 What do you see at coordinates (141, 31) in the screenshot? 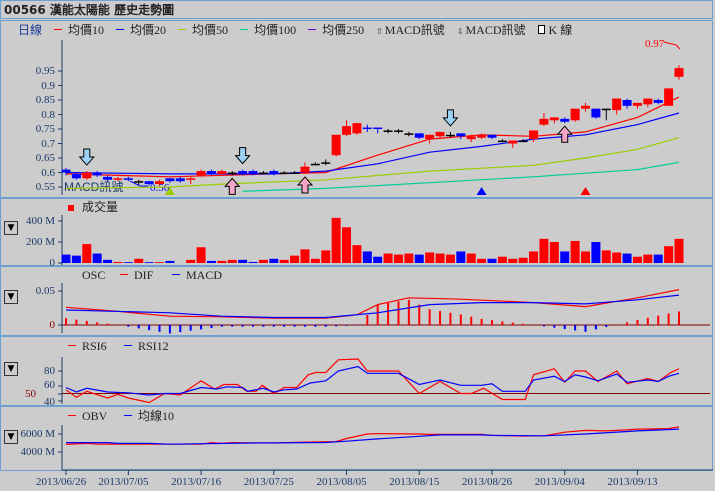
I see `legend-ma20: 均價20` at bounding box center [141, 31].